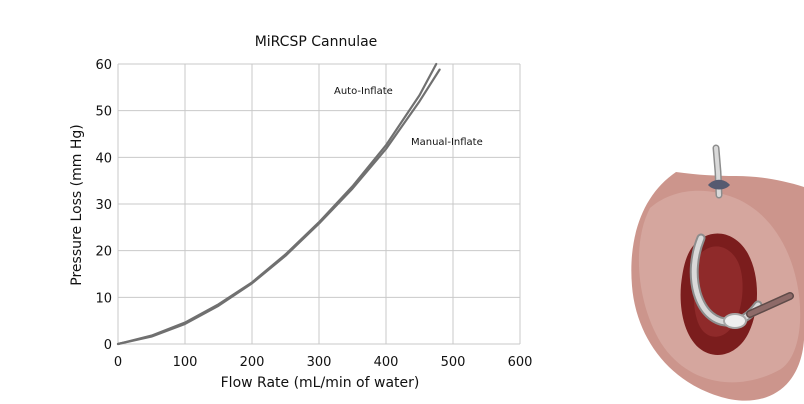 The width and height of the screenshot is (804, 404). Describe the element at coordinates (319, 362) in the screenshot. I see `x-tick-label: 300` at that location.